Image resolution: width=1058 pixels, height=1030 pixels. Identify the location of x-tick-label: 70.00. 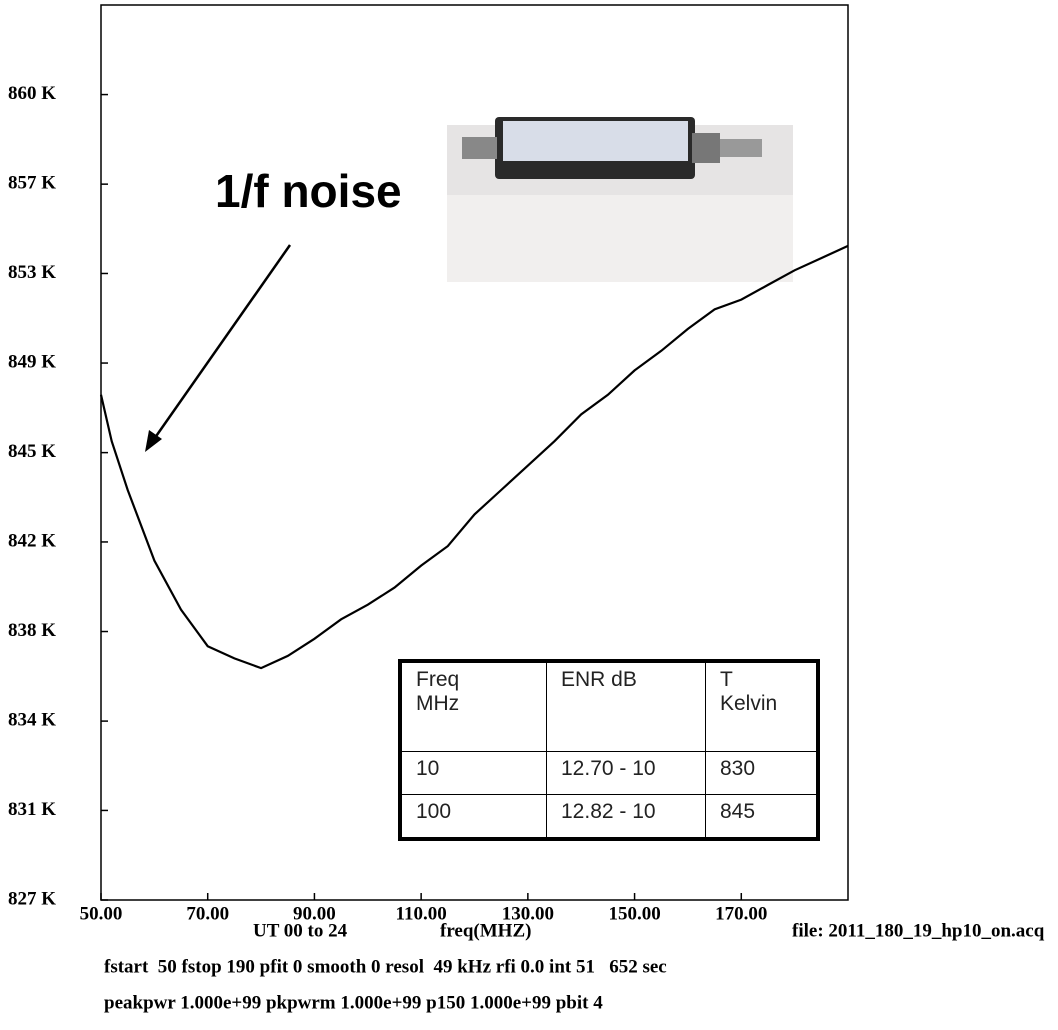
(207, 913).